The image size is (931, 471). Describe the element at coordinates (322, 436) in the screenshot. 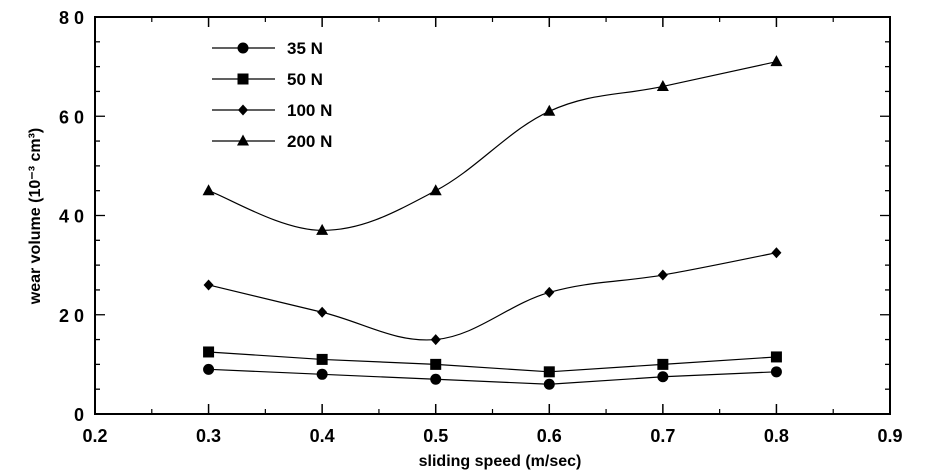

I see `x-tick-label: 0.4` at that location.